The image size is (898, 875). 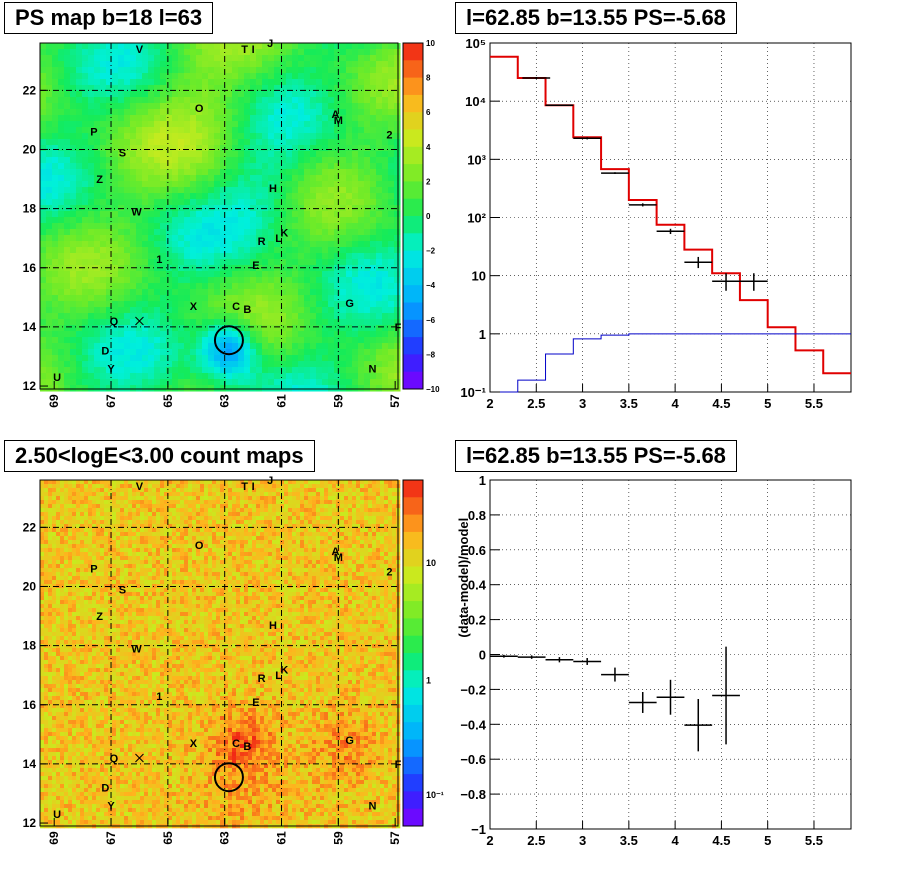 What do you see at coordinates (278, 676) in the screenshot?
I see `source-label-L: L` at bounding box center [278, 676].